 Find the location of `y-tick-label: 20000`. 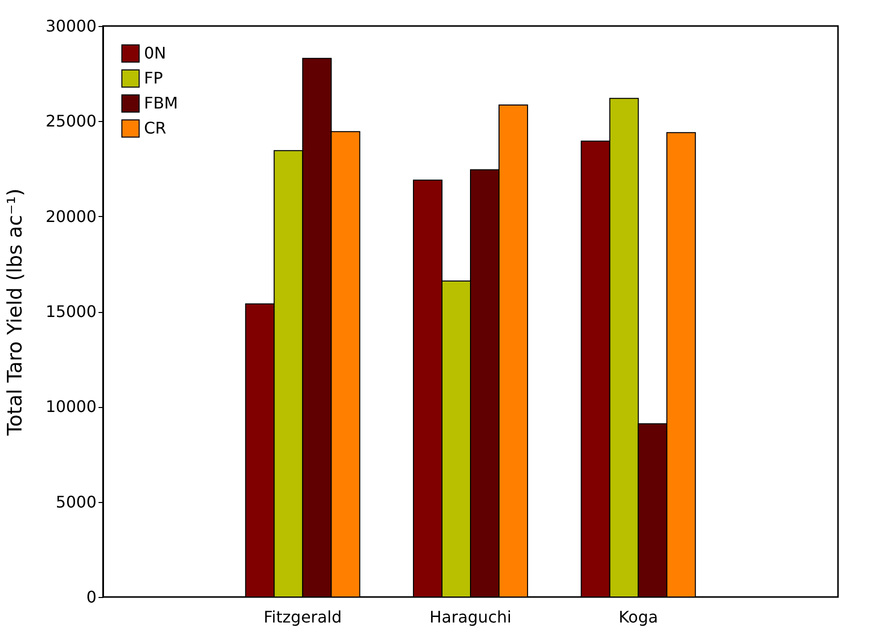

y-tick-label: 20000 is located at coordinates (71, 216).